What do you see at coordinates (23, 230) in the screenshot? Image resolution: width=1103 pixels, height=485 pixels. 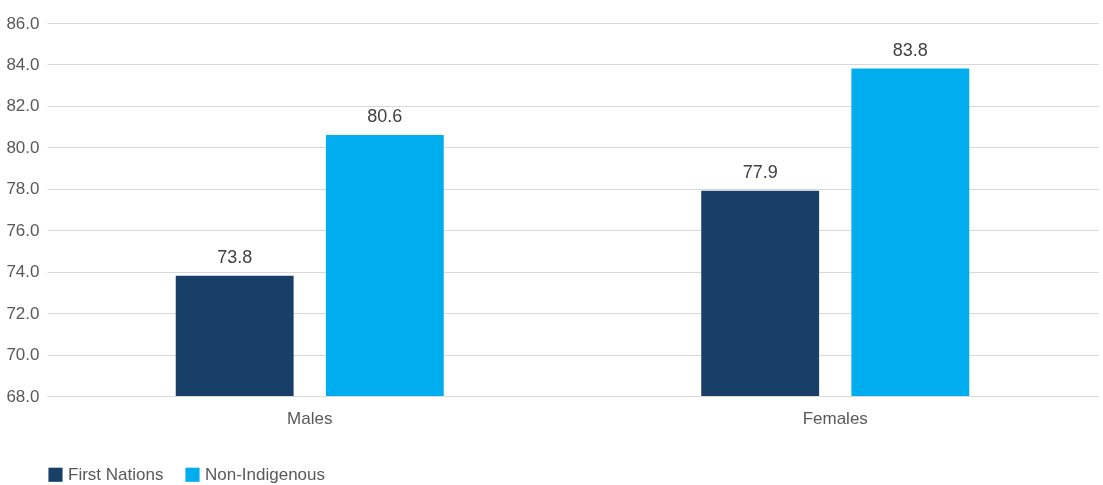 I see `y-tick-label: 76.0` at bounding box center [23, 230].